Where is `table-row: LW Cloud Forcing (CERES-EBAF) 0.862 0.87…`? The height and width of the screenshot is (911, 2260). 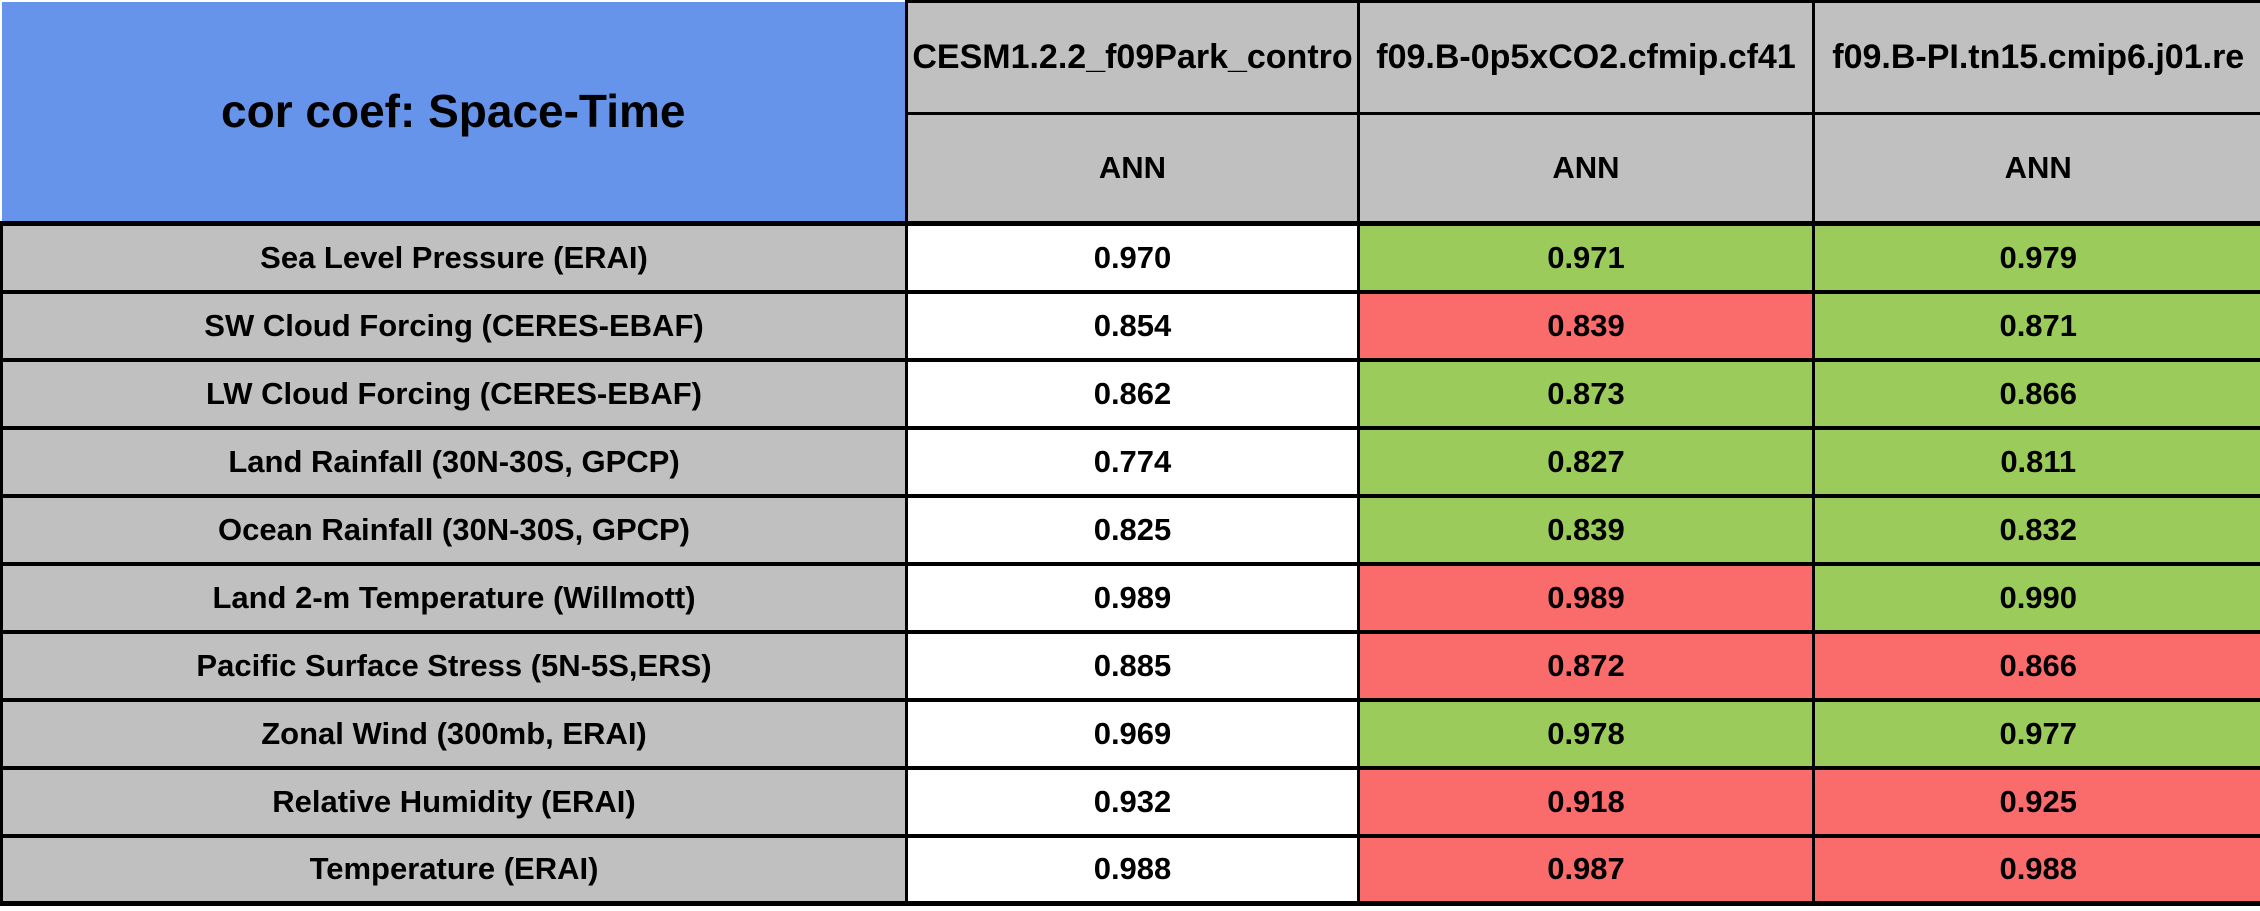
table-row: LW Cloud Forcing (CERES-EBAF) 0.862 0.87… is located at coordinates (1130, 393).